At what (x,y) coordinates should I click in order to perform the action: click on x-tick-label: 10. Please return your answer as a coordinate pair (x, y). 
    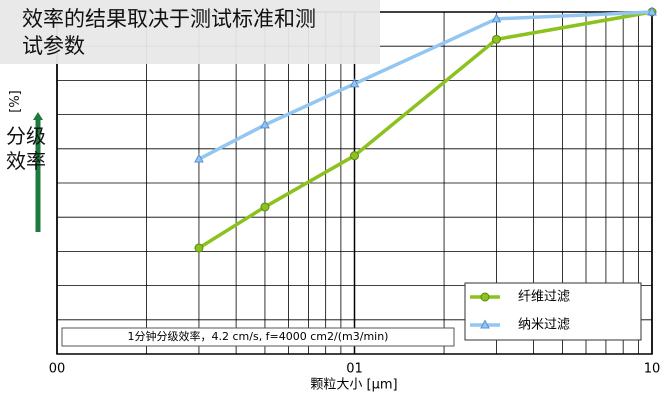
    Looking at the image, I should click on (652, 369).